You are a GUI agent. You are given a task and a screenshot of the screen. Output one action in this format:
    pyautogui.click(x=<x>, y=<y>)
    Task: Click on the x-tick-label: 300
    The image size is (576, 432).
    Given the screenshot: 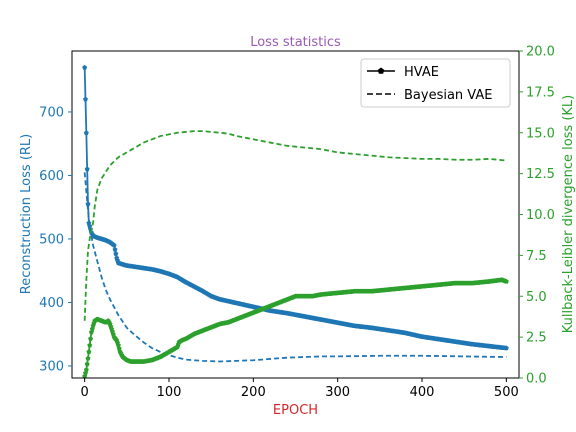 What is the action you would take?
    pyautogui.click(x=337, y=392)
    